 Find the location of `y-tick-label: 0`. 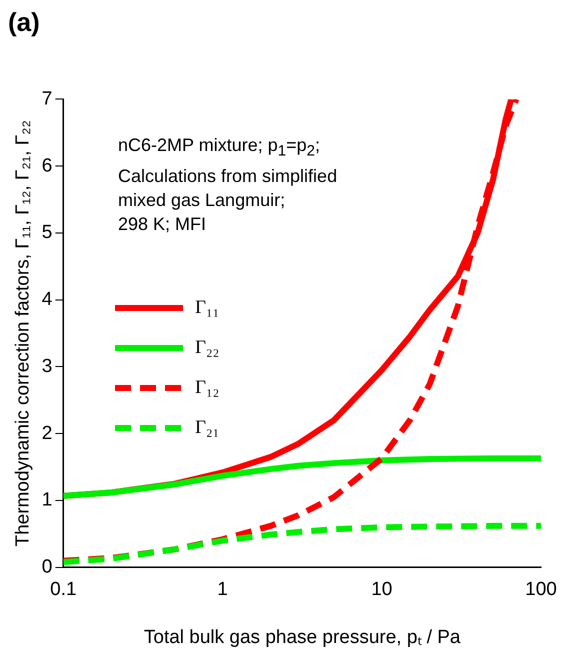

y-tick-label: 0 is located at coordinates (47, 567).